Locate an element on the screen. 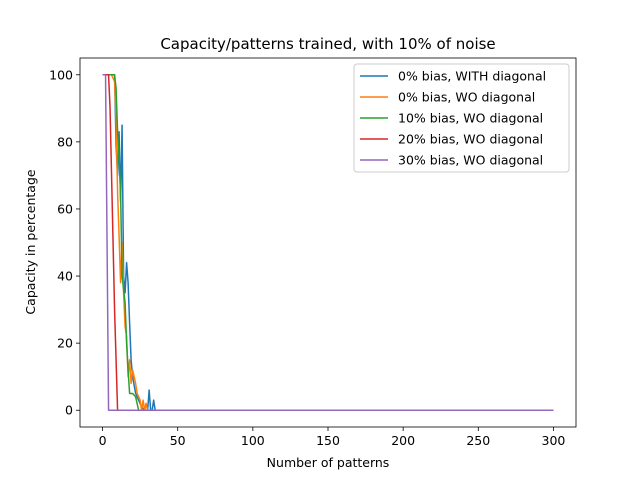 The width and height of the screenshot is (640, 480). legend-label: 20% bias, WO diagonal is located at coordinates (470, 139).